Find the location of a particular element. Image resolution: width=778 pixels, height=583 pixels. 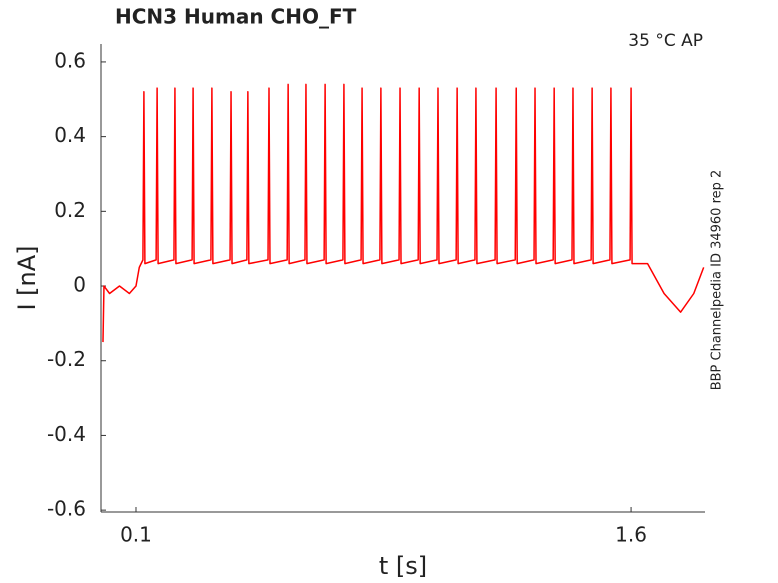

y-tick-label: -0.4 is located at coordinates (66, 434).